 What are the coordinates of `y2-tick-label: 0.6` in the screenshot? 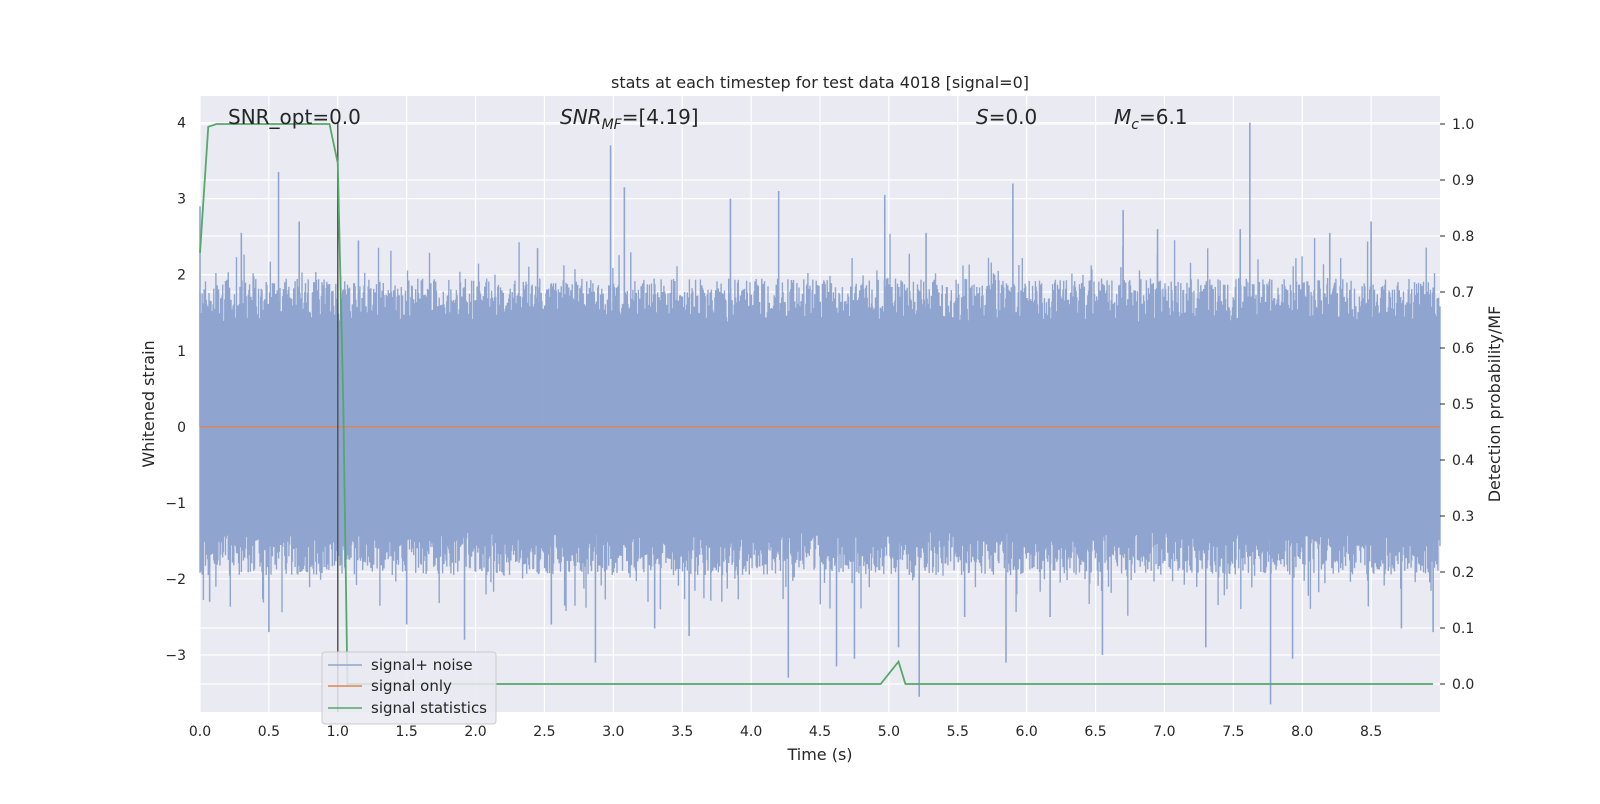 It's located at (1463, 349).